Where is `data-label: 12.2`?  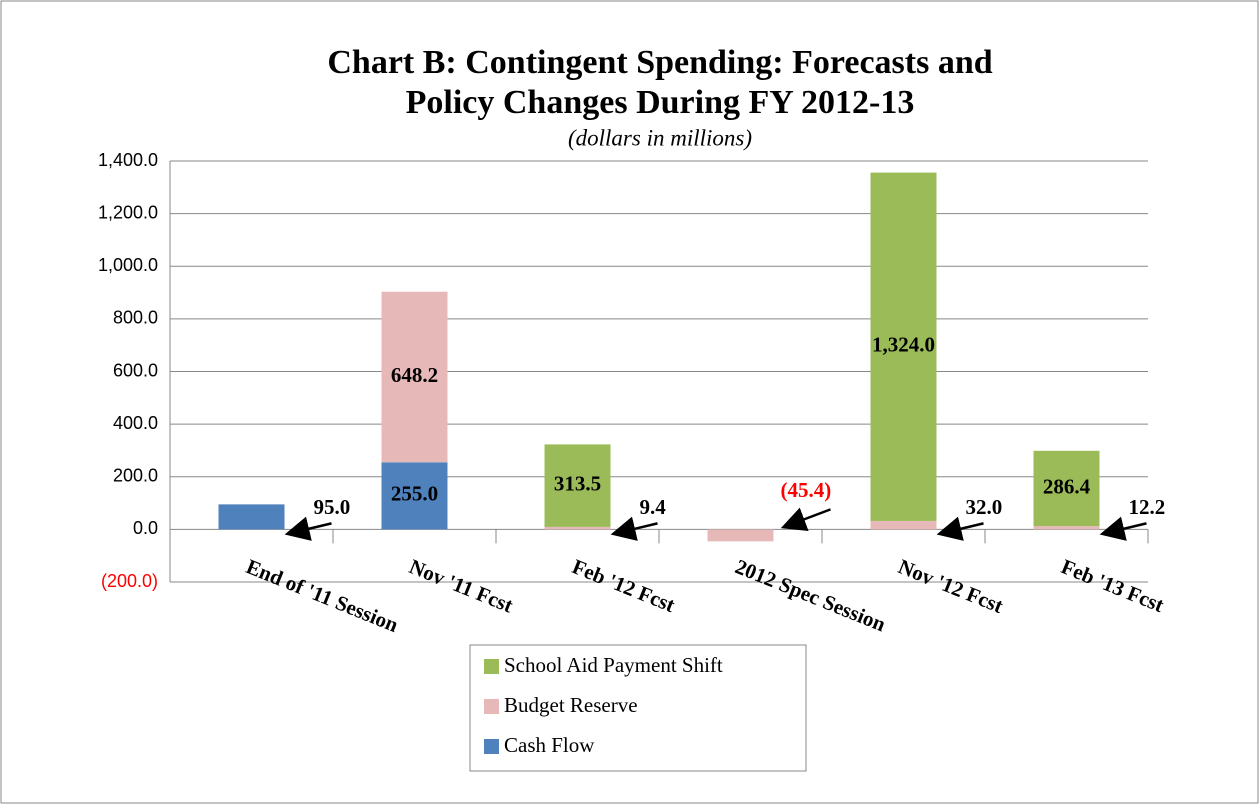
data-label: 12.2 is located at coordinates (1147, 507).